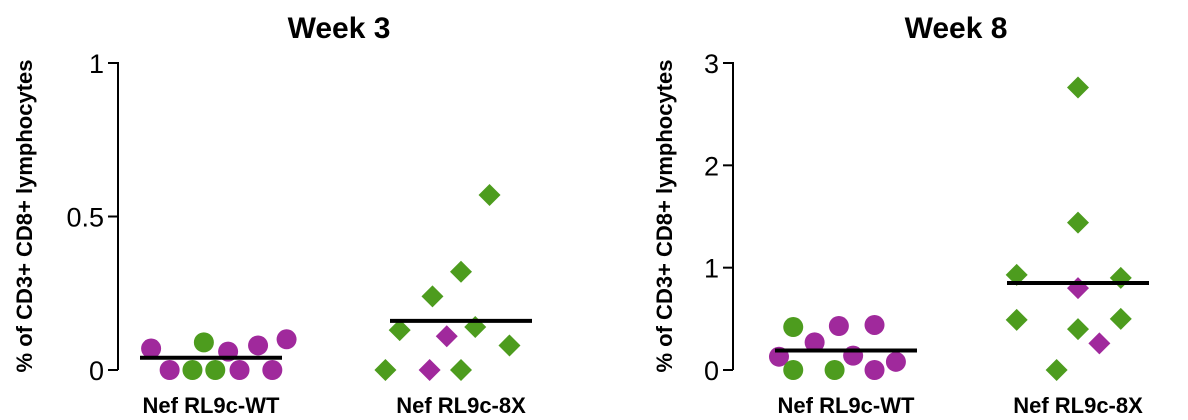 The height and width of the screenshot is (420, 1188). What do you see at coordinates (339, 28) in the screenshot?
I see `chart-title: Week 3` at bounding box center [339, 28].